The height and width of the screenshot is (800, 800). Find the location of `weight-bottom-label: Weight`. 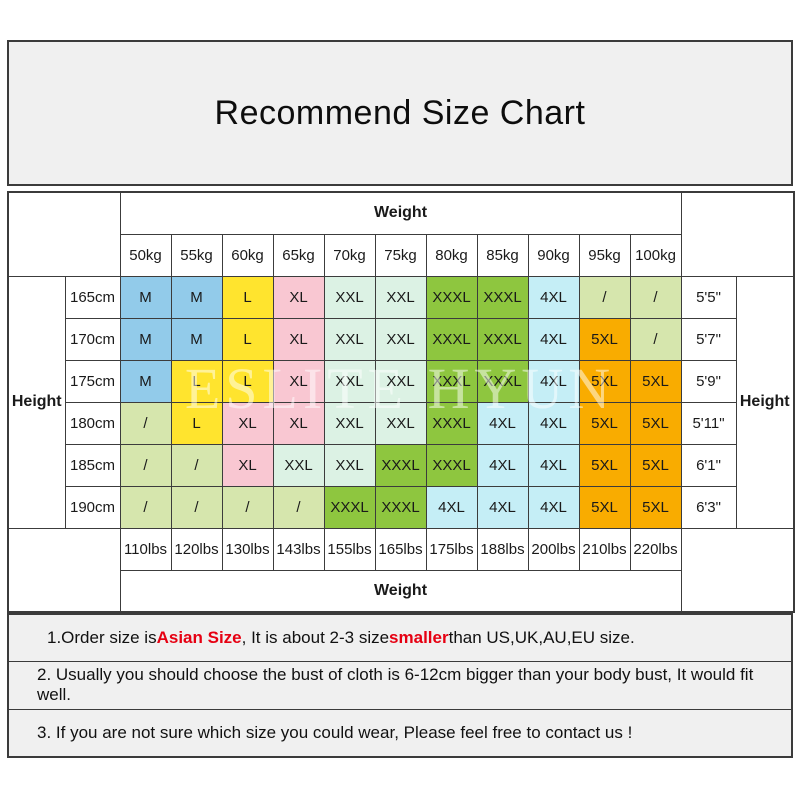

weight-bottom-label: Weight is located at coordinates (400, 591).